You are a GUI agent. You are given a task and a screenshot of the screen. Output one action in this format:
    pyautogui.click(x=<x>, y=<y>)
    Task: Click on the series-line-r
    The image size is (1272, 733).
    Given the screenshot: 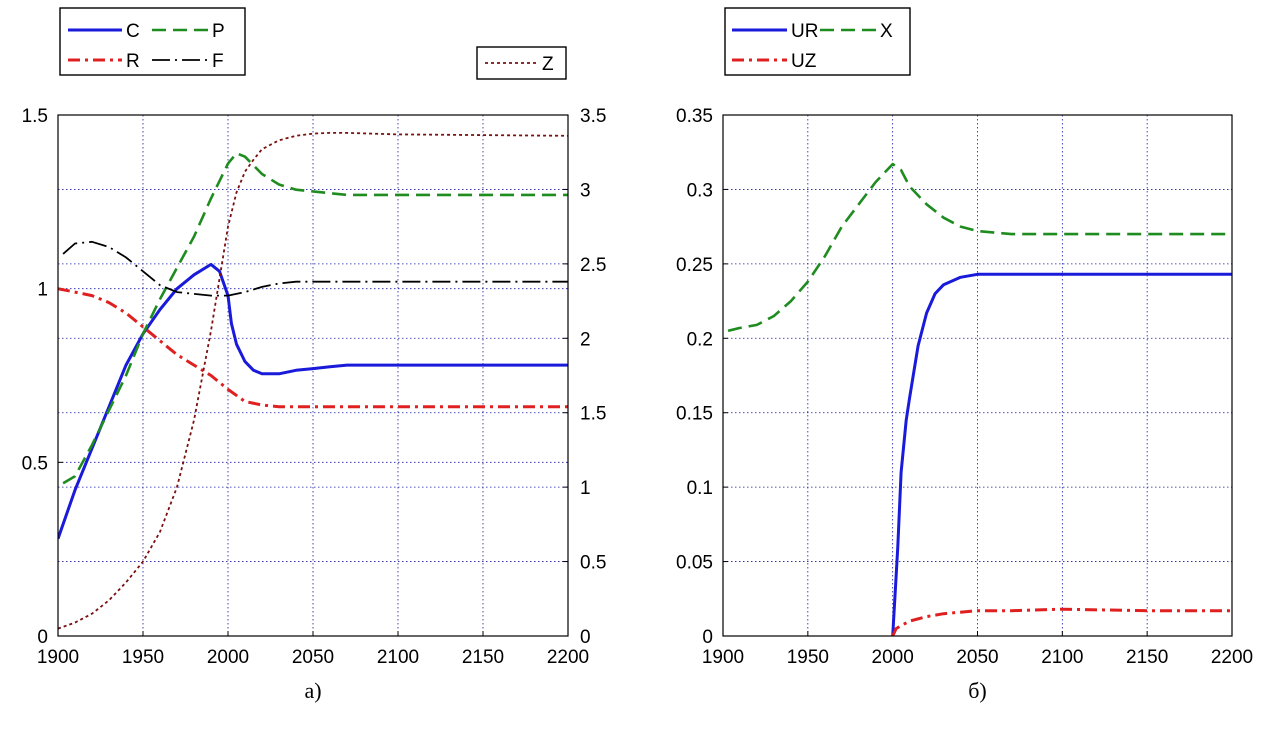 What is the action you would take?
    pyautogui.click(x=313, y=348)
    